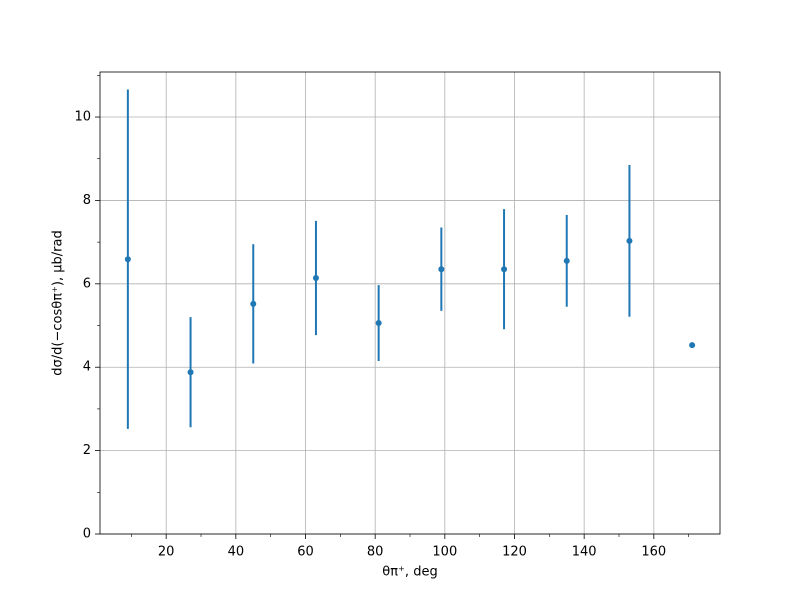 This screenshot has width=800, height=600. What do you see at coordinates (87, 367) in the screenshot?
I see `y-tick-label: 4` at bounding box center [87, 367].